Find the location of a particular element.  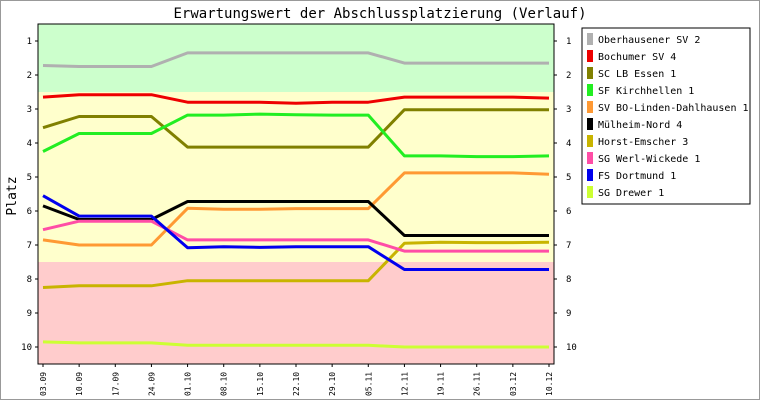

y-tick-label-right: 8 is located at coordinates (568, 280).